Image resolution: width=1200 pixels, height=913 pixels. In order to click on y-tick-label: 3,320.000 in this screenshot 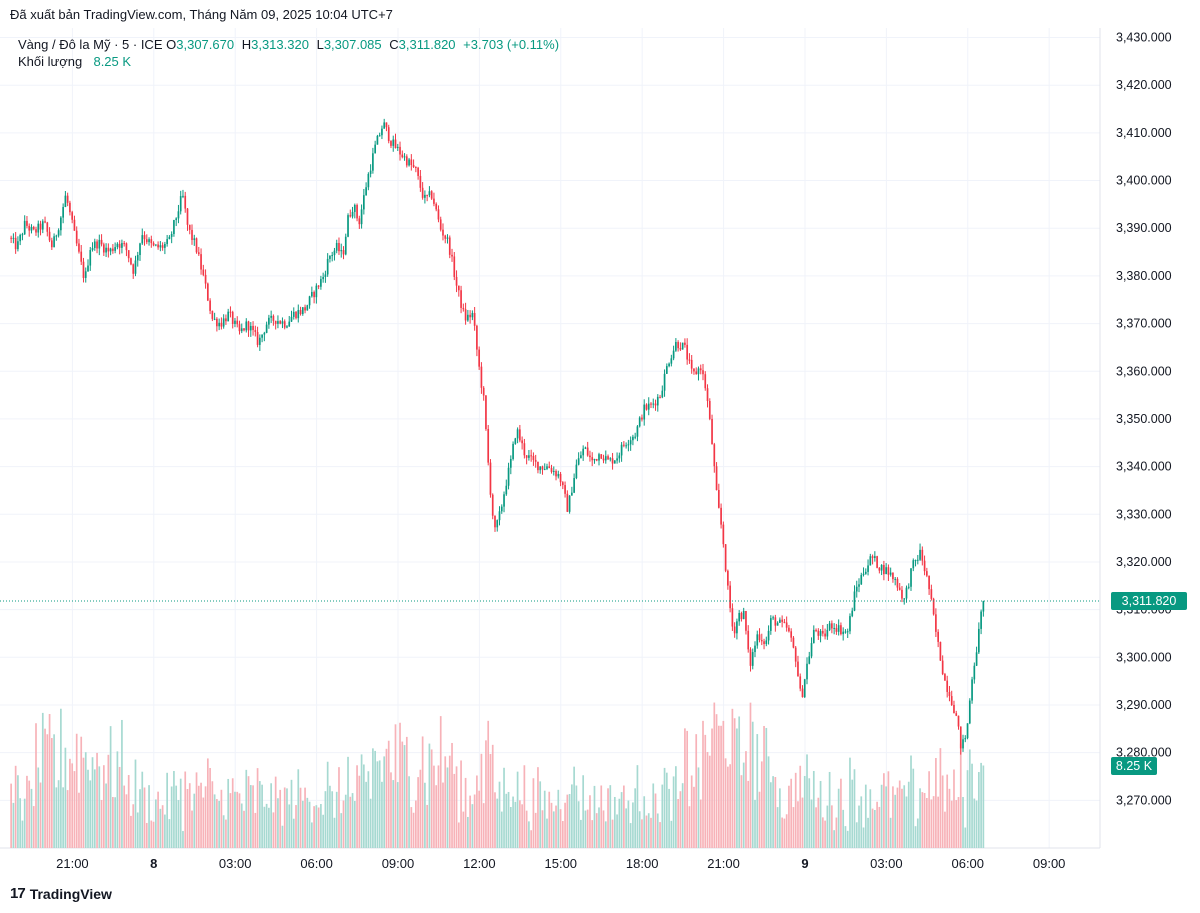, I will do `click(1144, 562)`.